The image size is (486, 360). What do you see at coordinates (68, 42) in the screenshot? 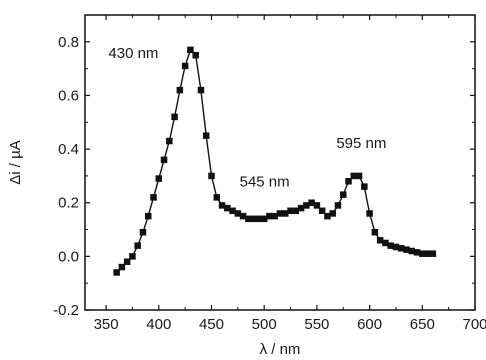
I see `y-tick-label: 0.8` at bounding box center [68, 42].